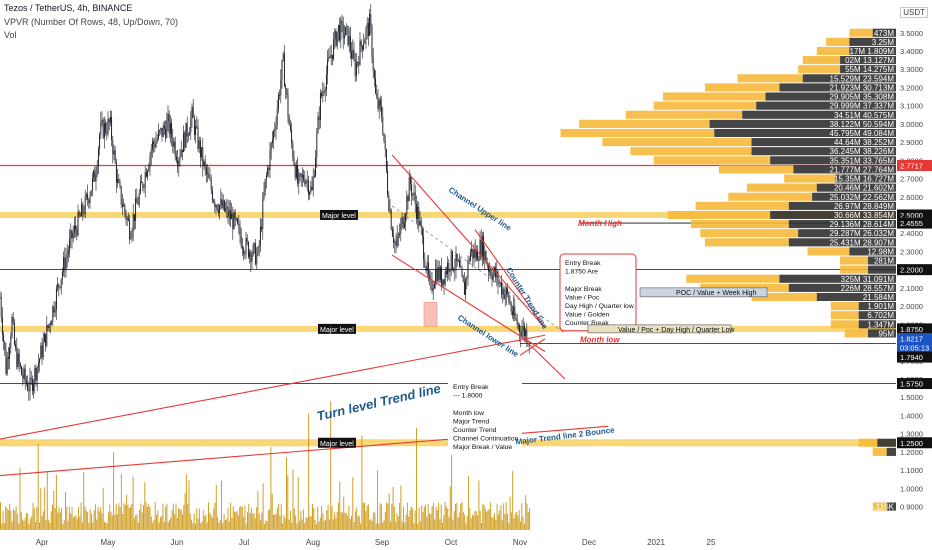  I want to click on vp-label: 36.245M 38.226M, so click(862, 151).